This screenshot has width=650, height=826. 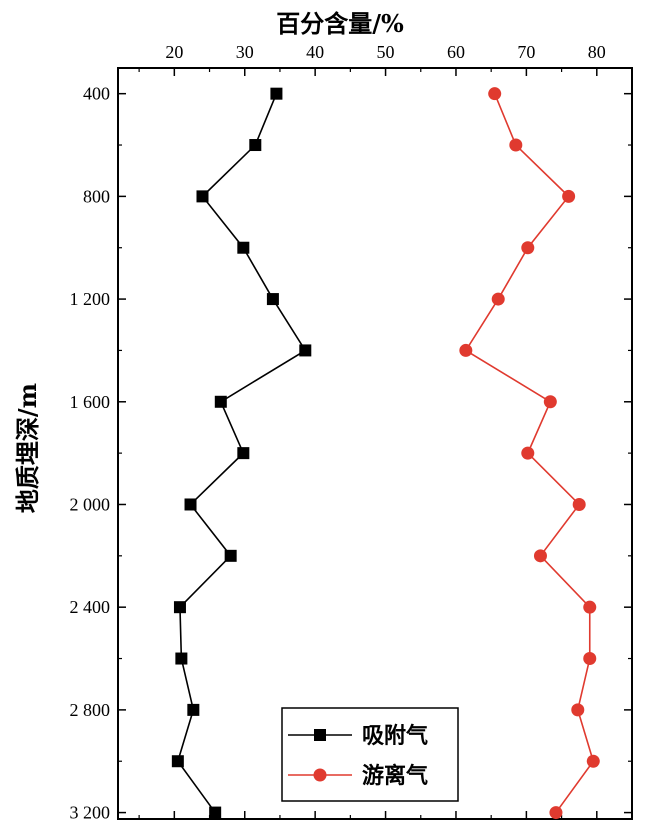 I want to click on legend-label: 吸附气, so click(x=395, y=736).